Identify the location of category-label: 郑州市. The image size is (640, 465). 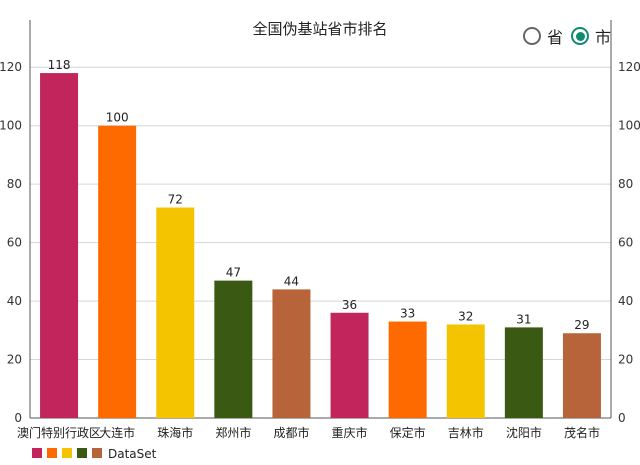
(233, 432).